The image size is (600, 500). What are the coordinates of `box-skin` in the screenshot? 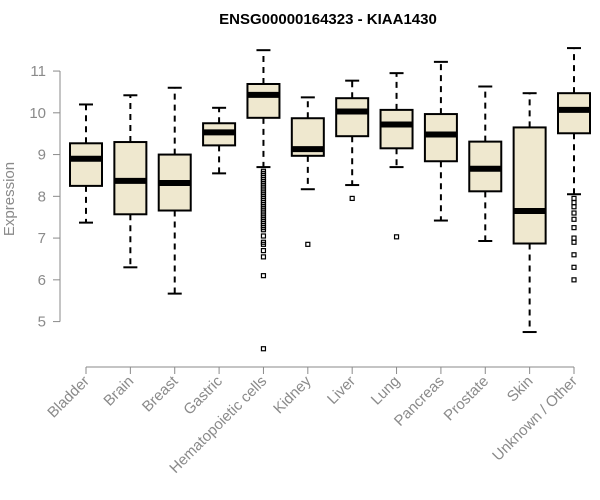 It's located at (529, 213).